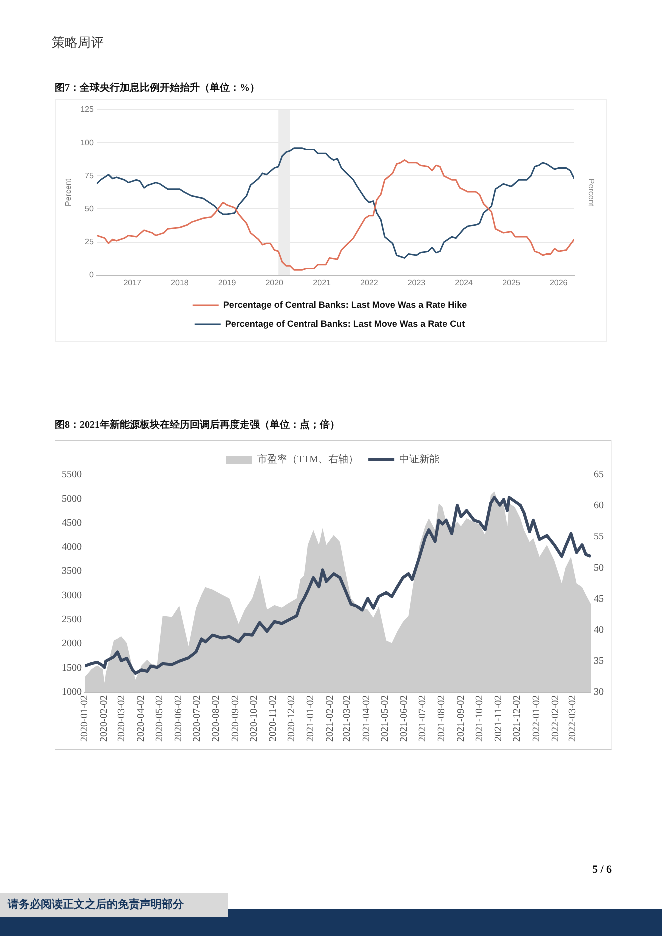  What do you see at coordinates (536, 718) in the screenshot?
I see `x-tick-label: 2022-01-02` at bounding box center [536, 718].